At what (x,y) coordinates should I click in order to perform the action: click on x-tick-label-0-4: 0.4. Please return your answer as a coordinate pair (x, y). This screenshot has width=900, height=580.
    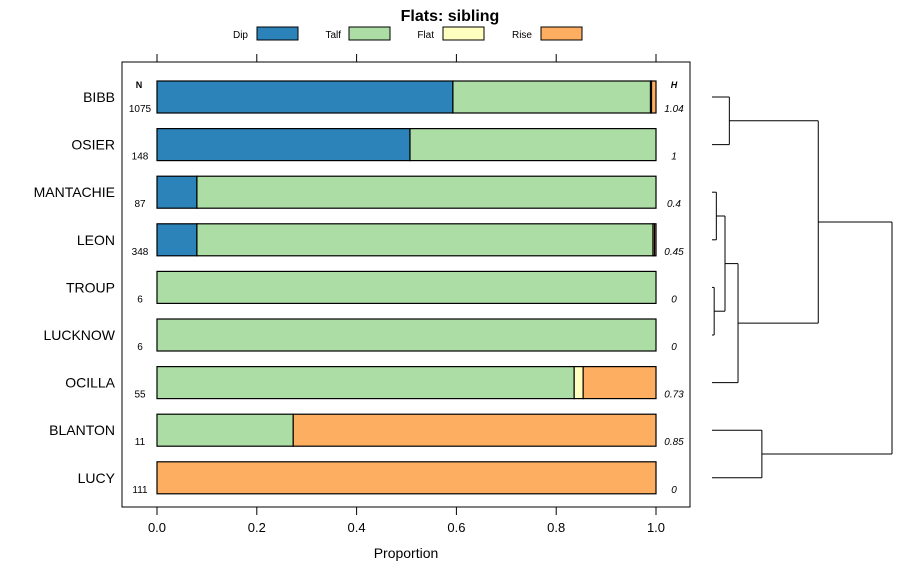
    Looking at the image, I should click on (357, 527).